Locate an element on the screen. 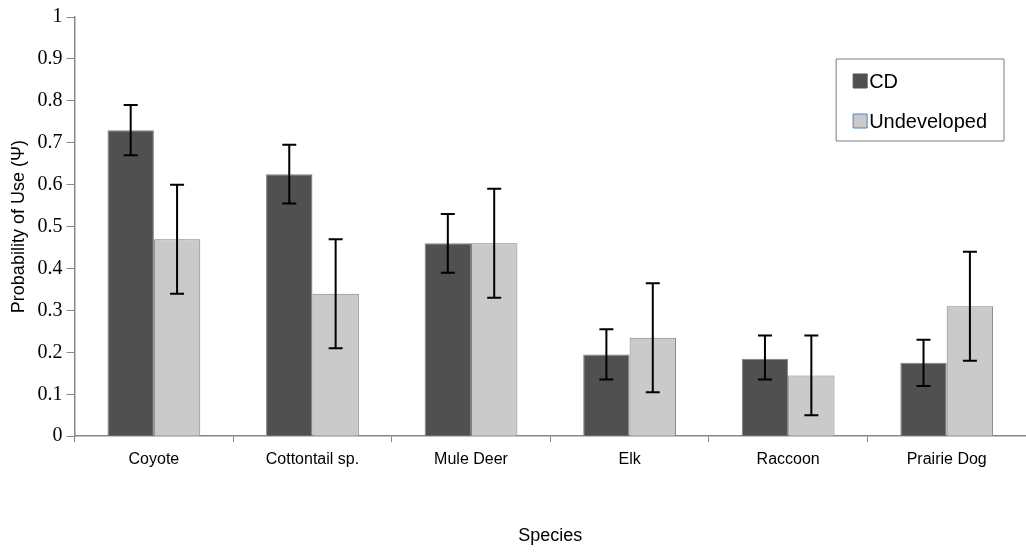 The height and width of the screenshot is (559, 1026). y-axis-title: Probability of Use (Ψ) is located at coordinates (17, 227).